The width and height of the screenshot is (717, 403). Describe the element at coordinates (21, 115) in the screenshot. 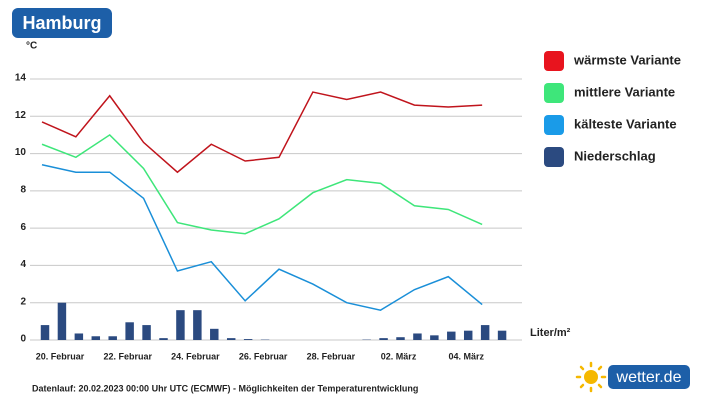

I see `y-tick-label: 12` at that location.